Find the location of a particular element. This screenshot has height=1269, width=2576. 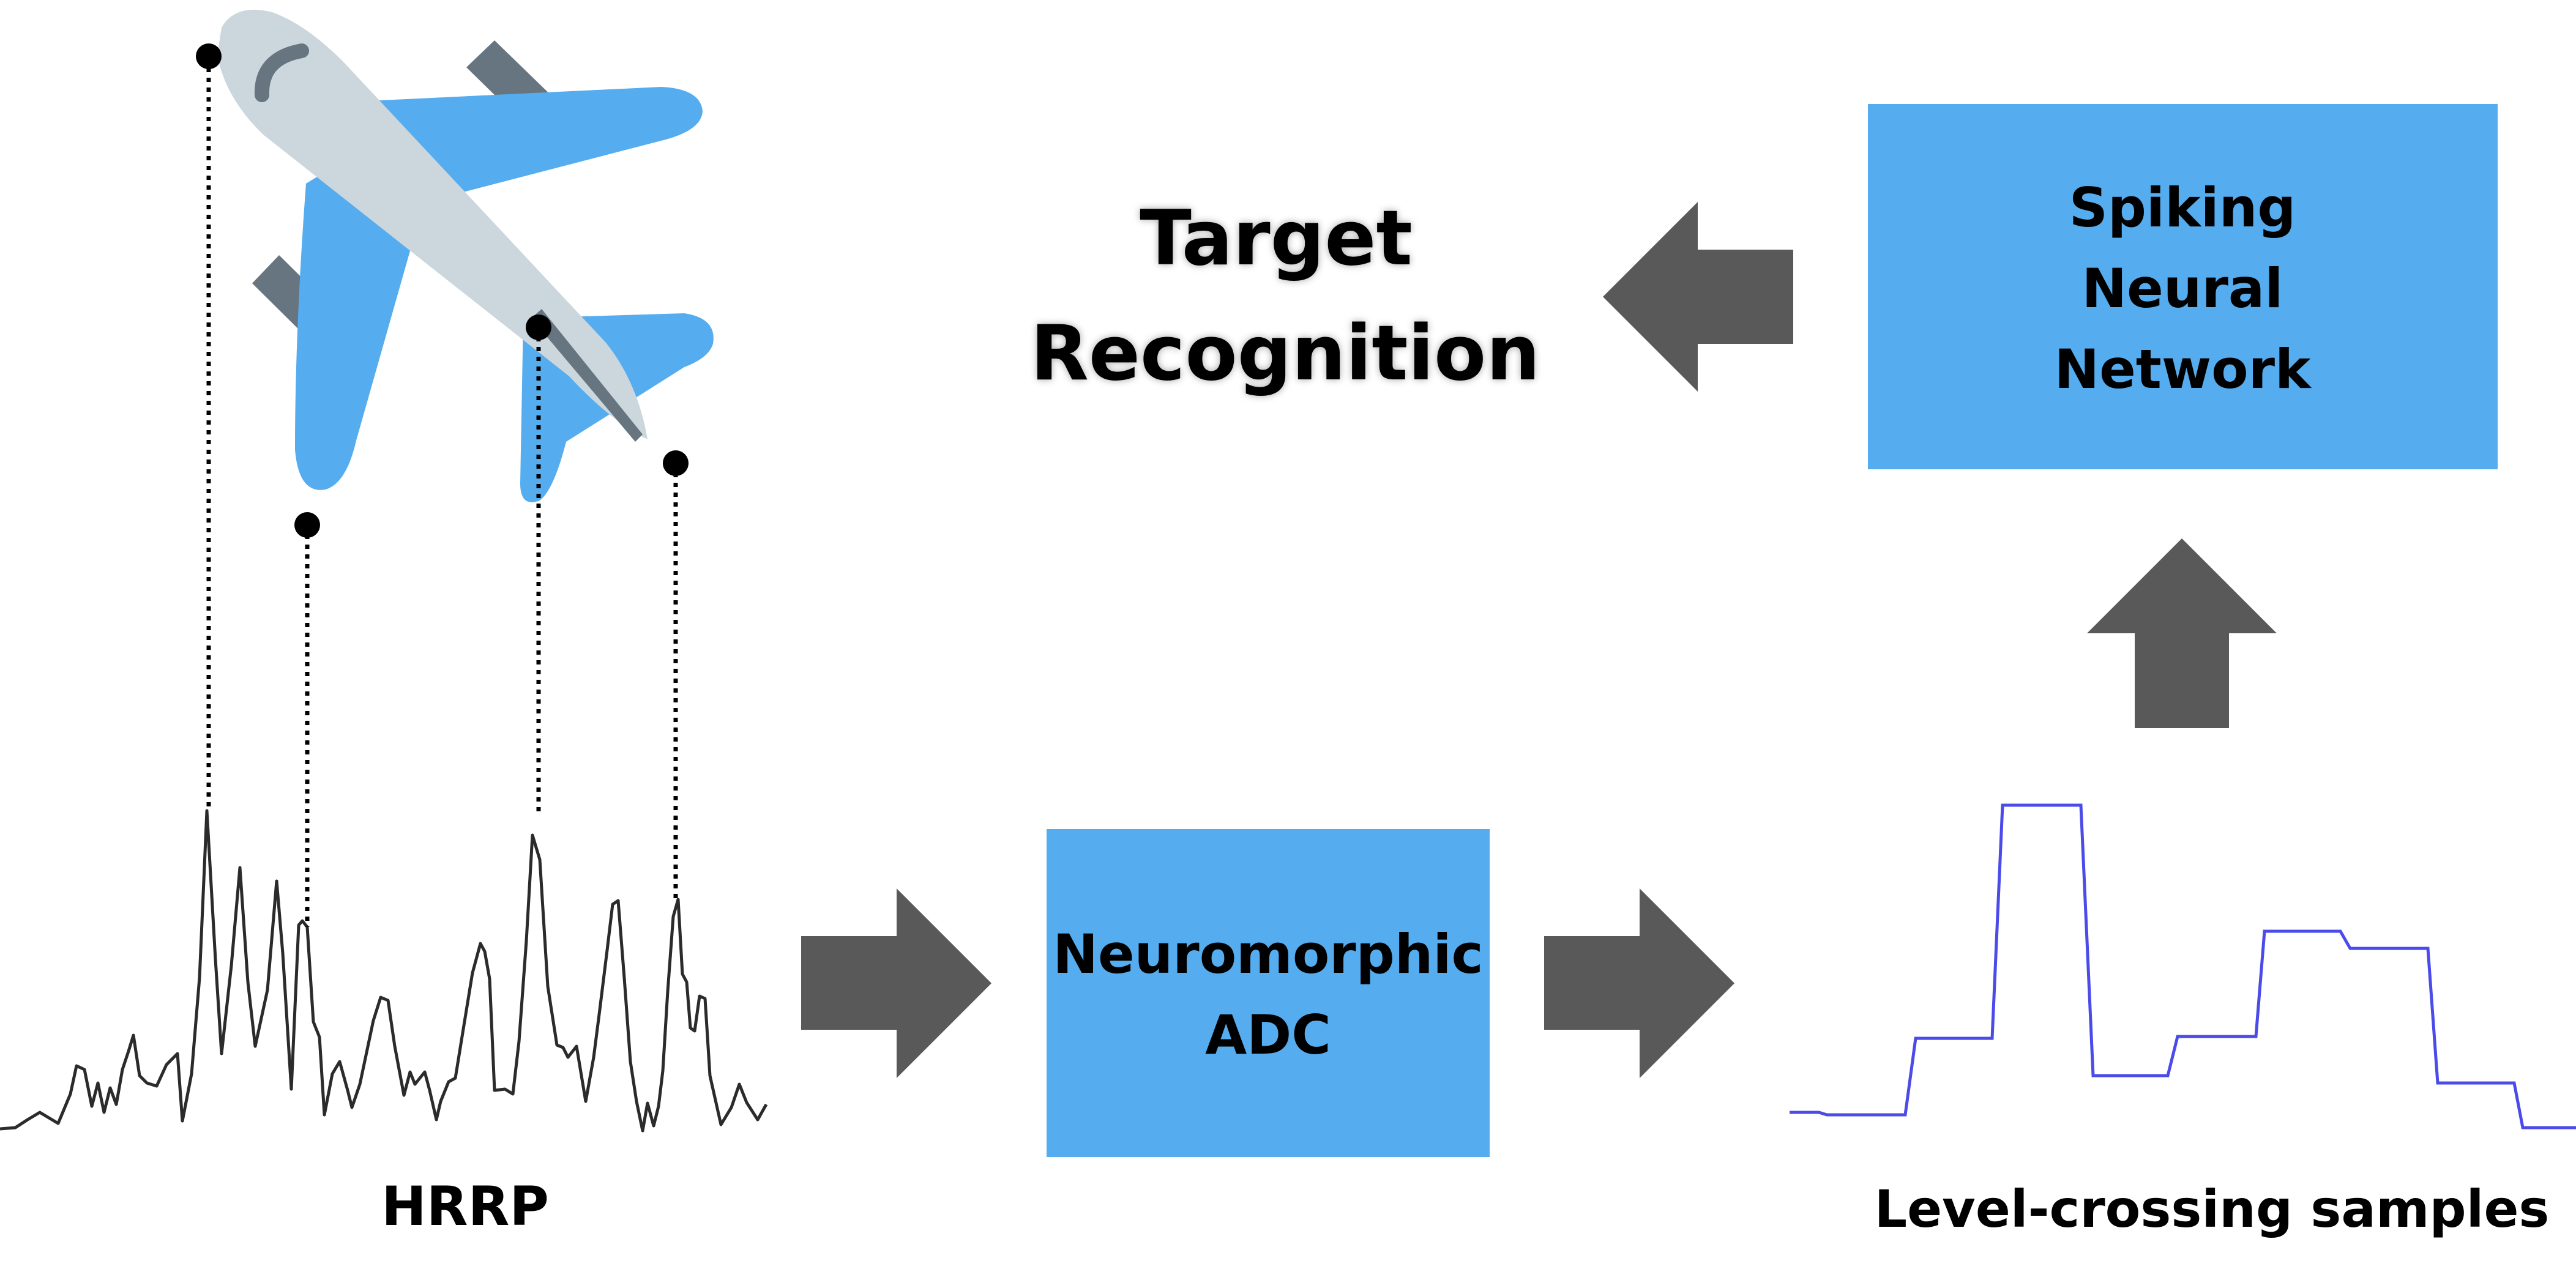

scatterer-projection-lines is located at coordinates (442, 492).